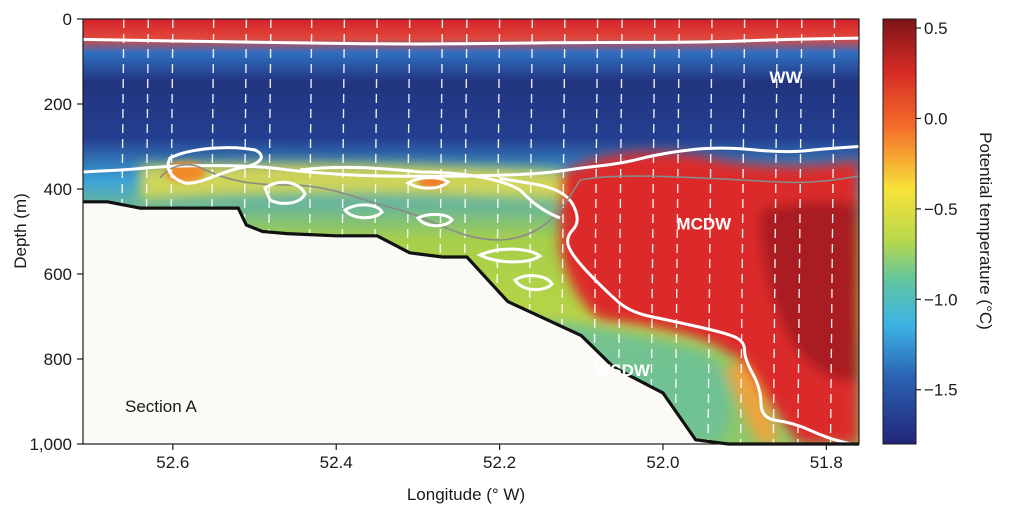 The width and height of the screenshot is (1009, 515). I want to click on water-mass-label: WW, so click(785, 77).